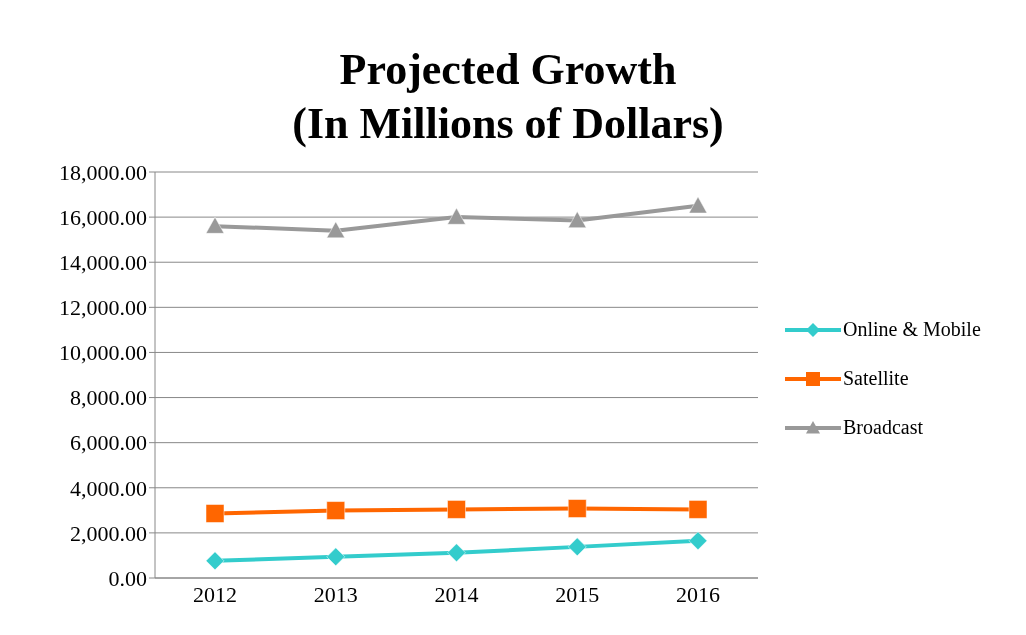 This screenshot has width=1026, height=635. I want to click on chart-title: Projected Growth (In Millions of Dollars), so click(508, 97).